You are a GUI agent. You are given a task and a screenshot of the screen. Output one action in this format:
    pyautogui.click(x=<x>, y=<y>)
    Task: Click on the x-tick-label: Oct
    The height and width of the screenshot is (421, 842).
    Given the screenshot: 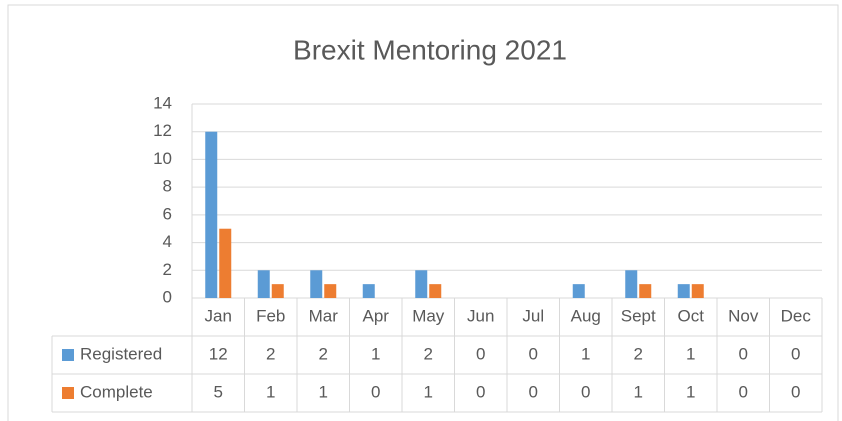 What is the action you would take?
    pyautogui.click(x=691, y=315)
    